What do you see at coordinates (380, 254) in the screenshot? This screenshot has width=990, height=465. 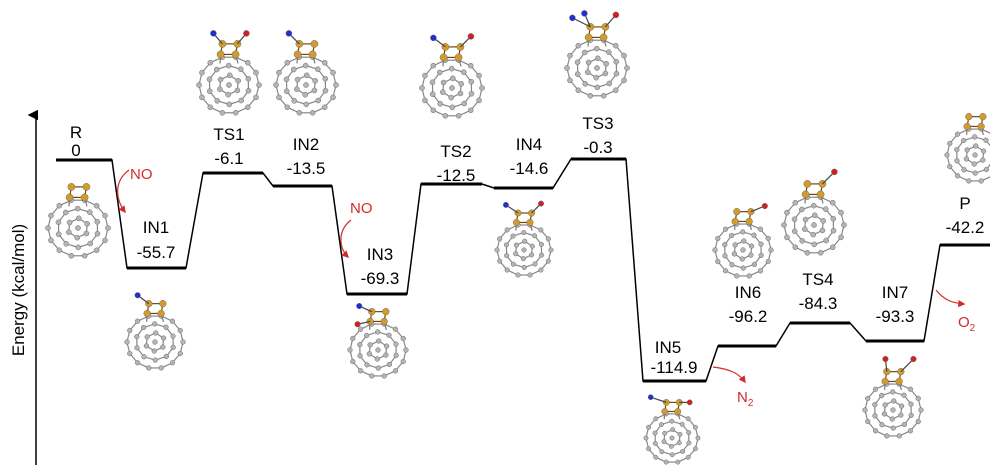 I see `state-name-in3: IN3` at bounding box center [380, 254].